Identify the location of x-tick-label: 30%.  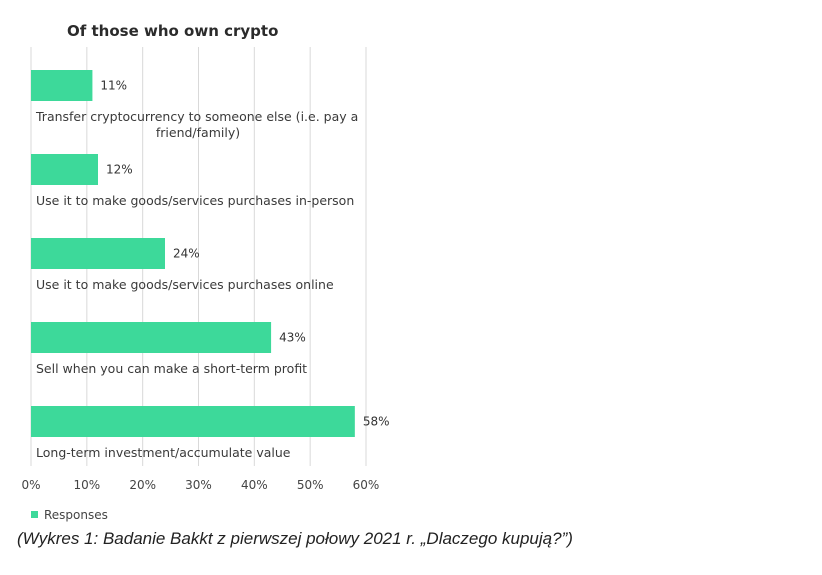
(198, 485).